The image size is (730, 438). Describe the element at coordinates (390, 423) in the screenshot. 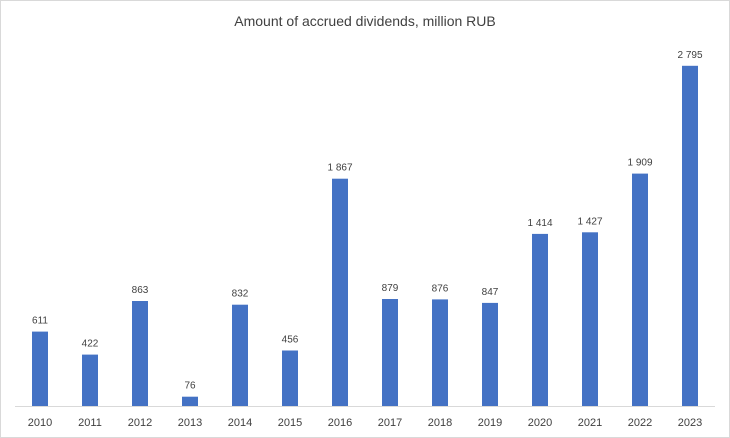

I see `x-tick-2017: 2017` at that location.